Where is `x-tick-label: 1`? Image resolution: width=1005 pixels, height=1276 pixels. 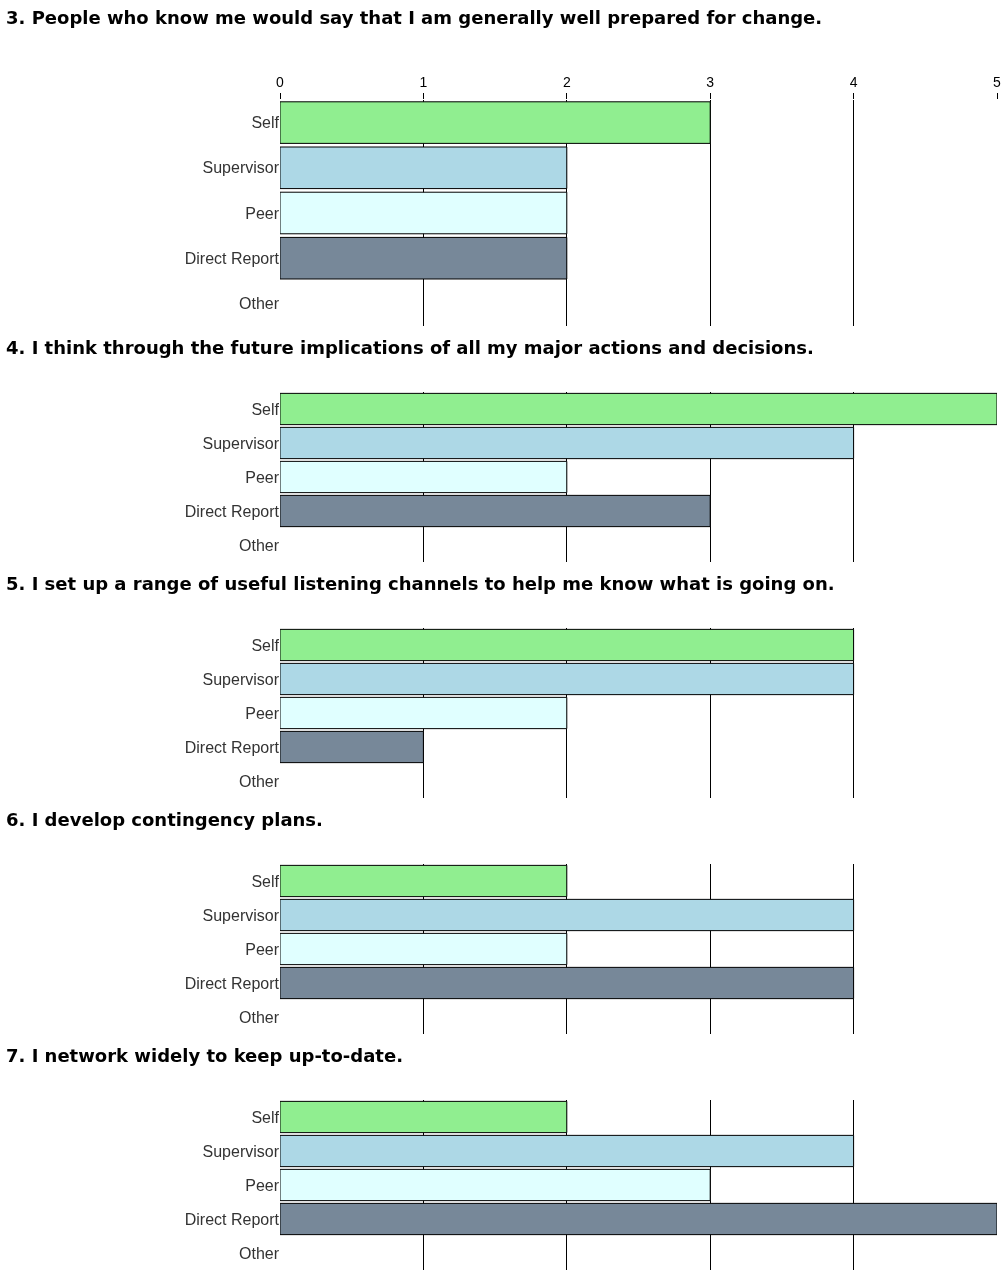 x-tick-label: 1 is located at coordinates (423, 82).